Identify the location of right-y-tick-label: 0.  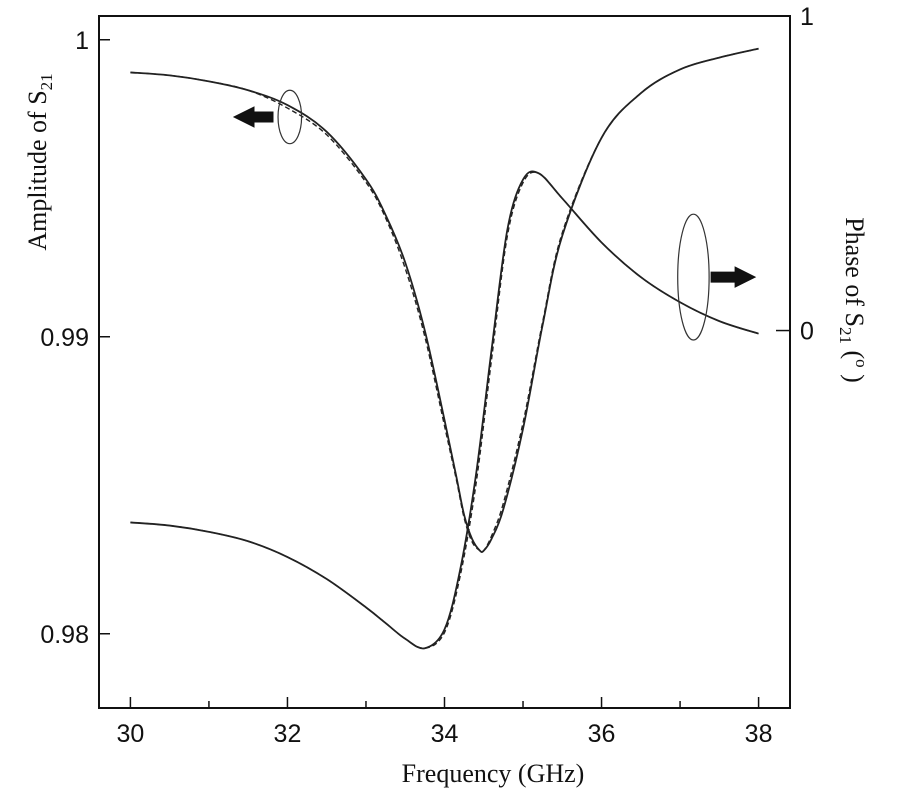
(807, 332).